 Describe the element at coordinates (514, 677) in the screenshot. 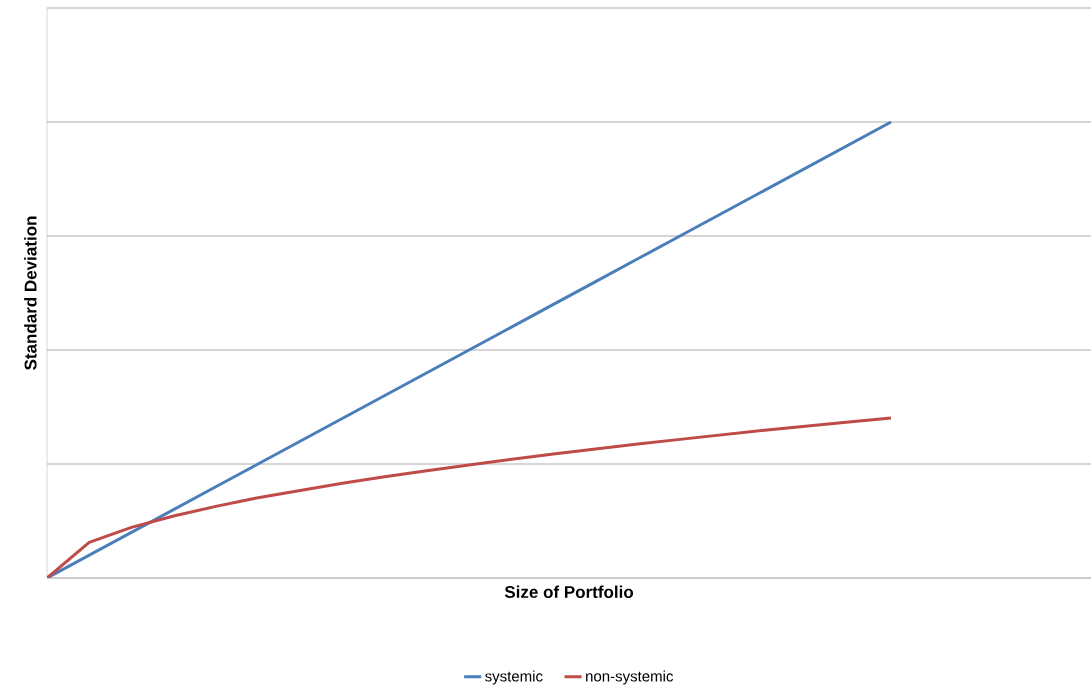

I see `legend-label: systemic` at that location.